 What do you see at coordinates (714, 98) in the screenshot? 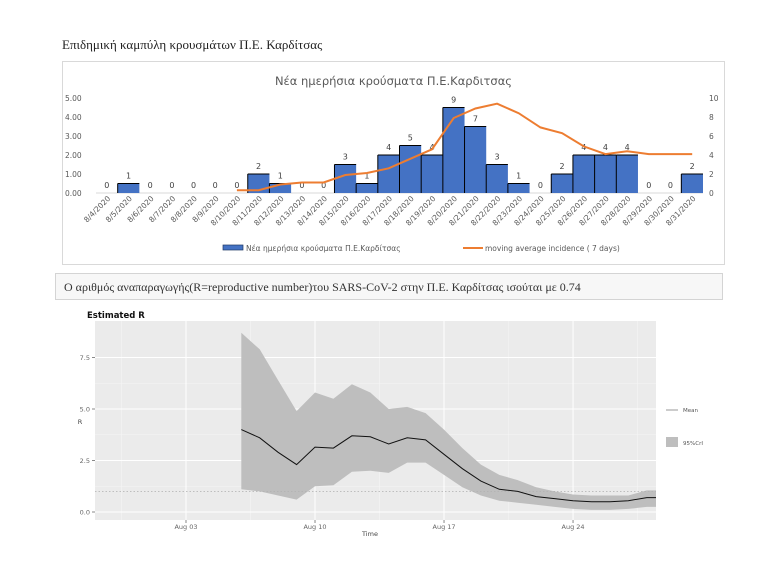
I see `right-axis-tick-label: 10` at bounding box center [714, 98].